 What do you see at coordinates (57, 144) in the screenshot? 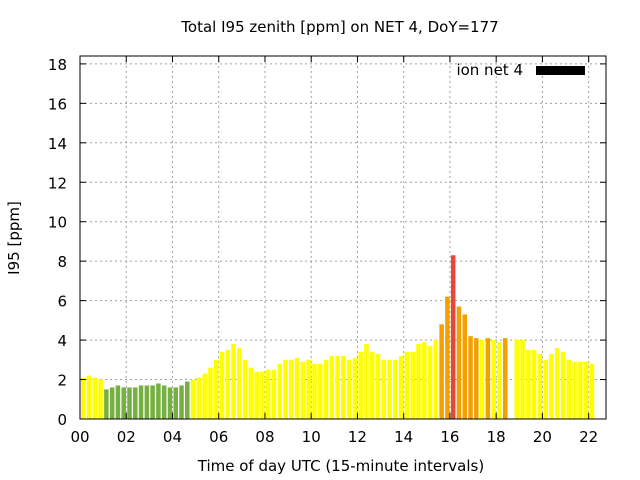
I see `y-tick-label: 14` at bounding box center [57, 144].